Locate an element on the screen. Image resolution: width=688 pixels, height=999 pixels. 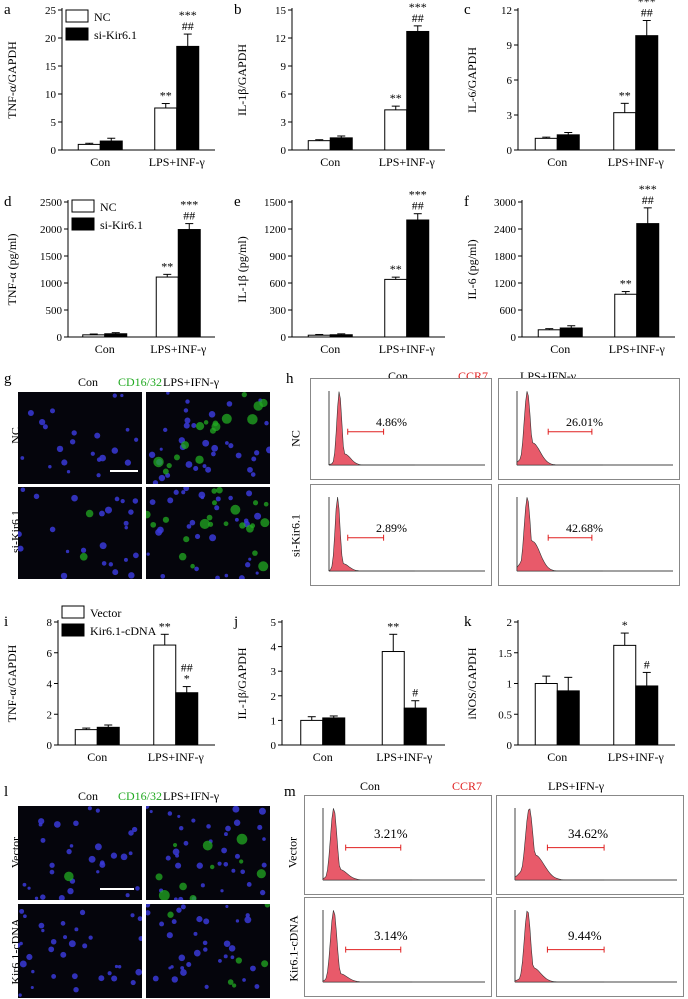
g-col-lps: LPS+IFN-γ is located at coordinates (191, 382).